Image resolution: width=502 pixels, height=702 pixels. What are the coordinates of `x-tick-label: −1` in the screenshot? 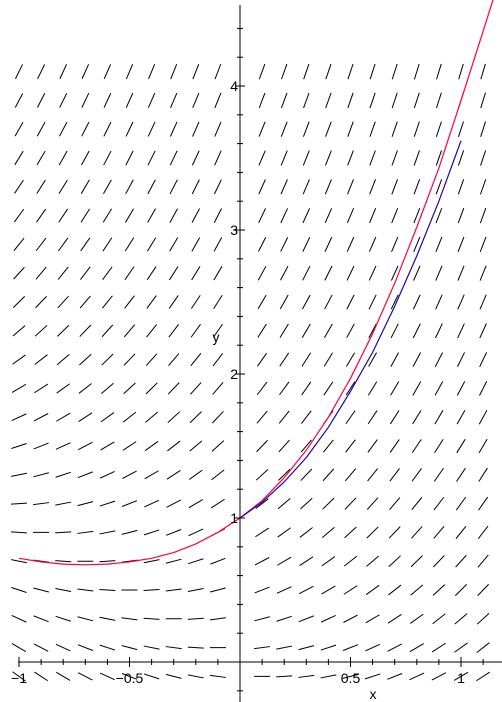 It's located at (19, 678).